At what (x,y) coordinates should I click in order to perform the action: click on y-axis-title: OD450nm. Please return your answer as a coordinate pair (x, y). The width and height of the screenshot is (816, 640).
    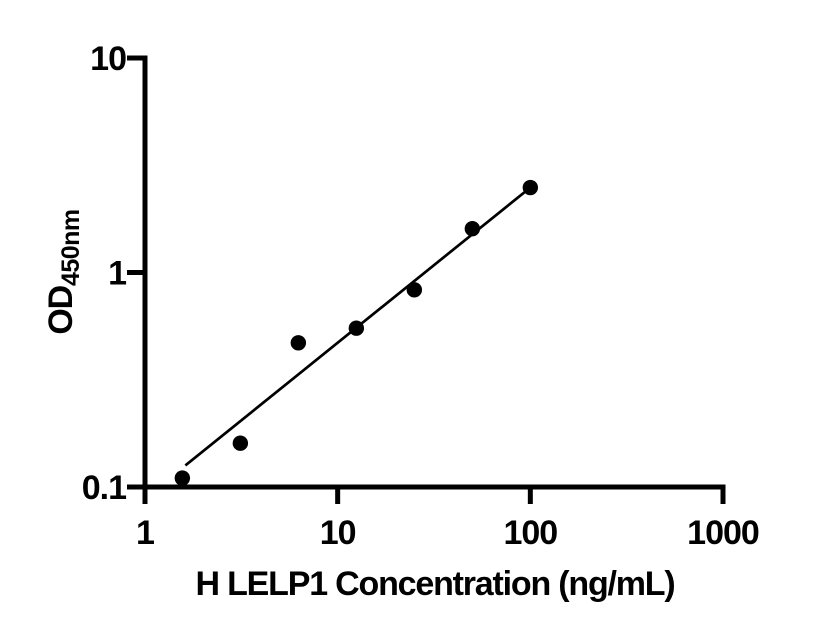
    Looking at the image, I should click on (63, 271).